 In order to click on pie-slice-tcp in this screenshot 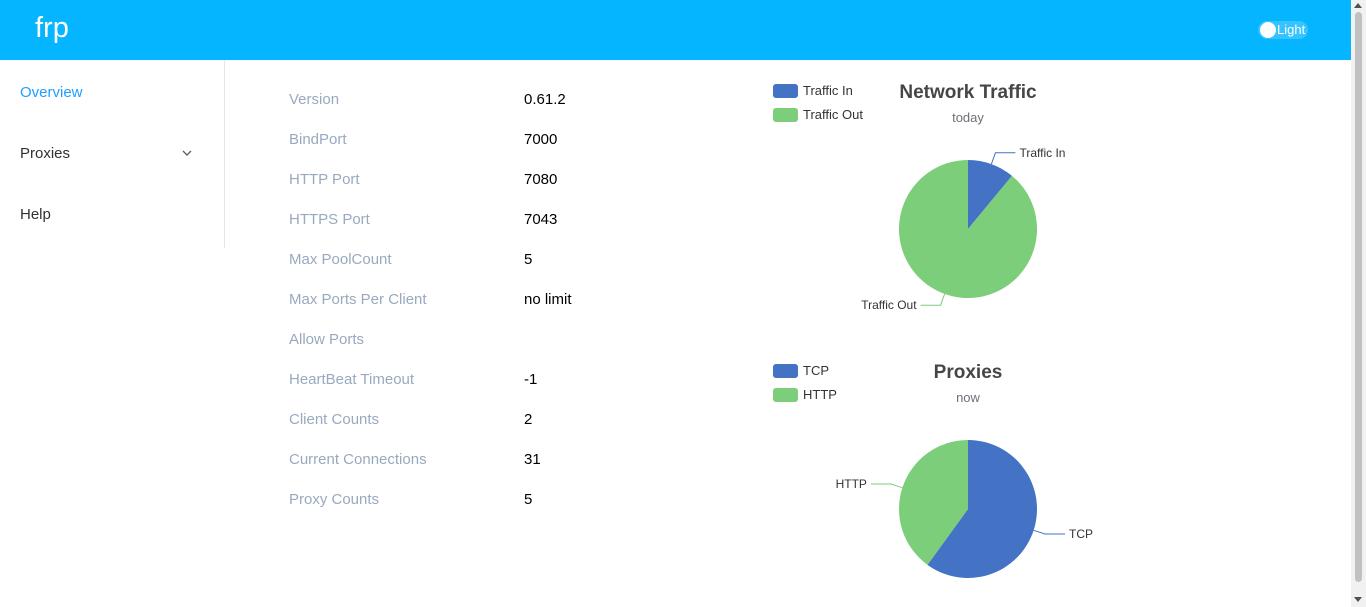, I will do `click(982, 509)`.